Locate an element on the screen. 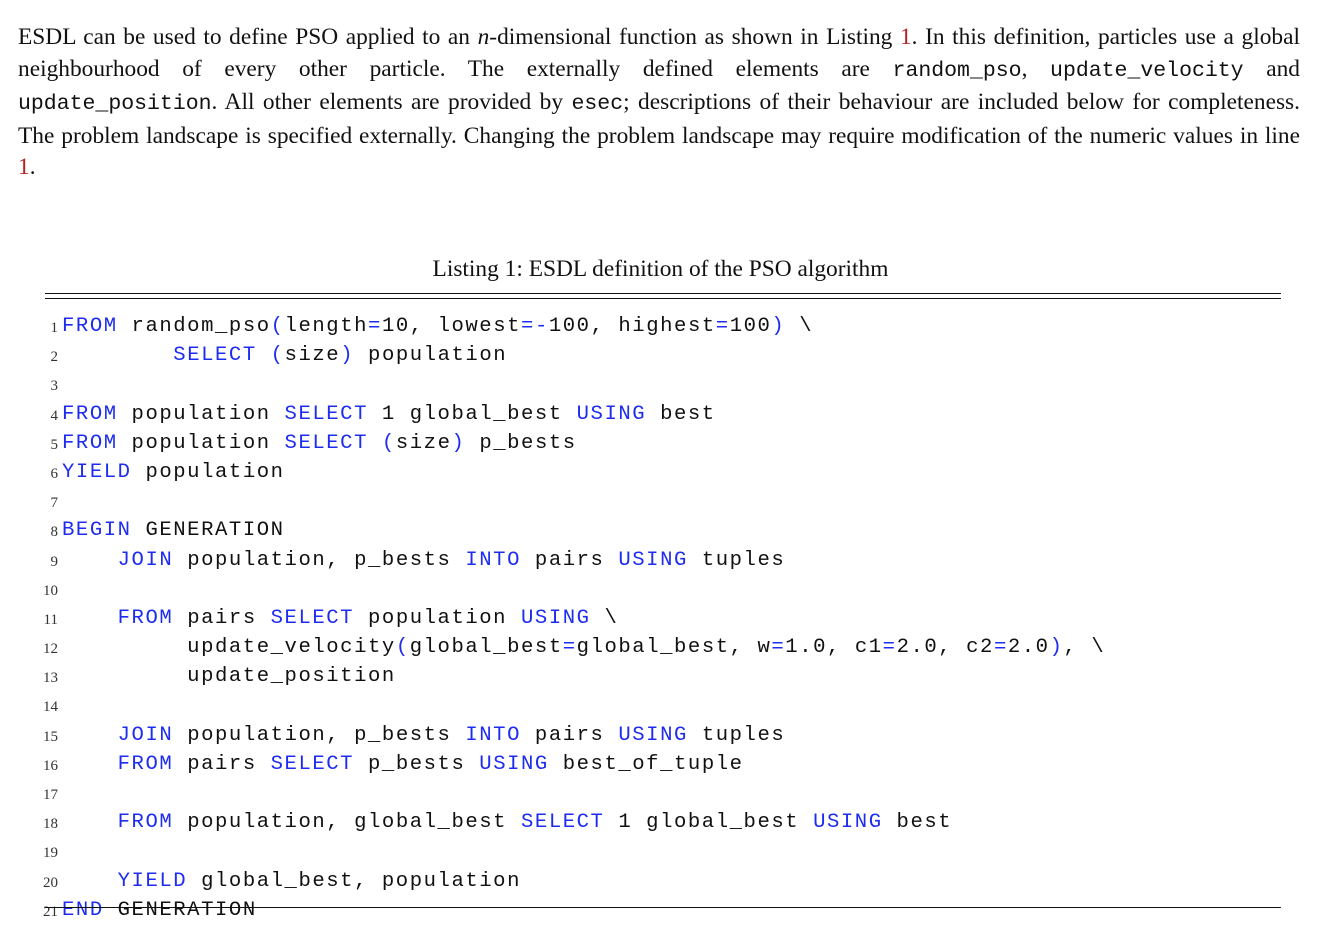 The height and width of the screenshot is (942, 1321). code-token: global_best, w is located at coordinates (674, 648).